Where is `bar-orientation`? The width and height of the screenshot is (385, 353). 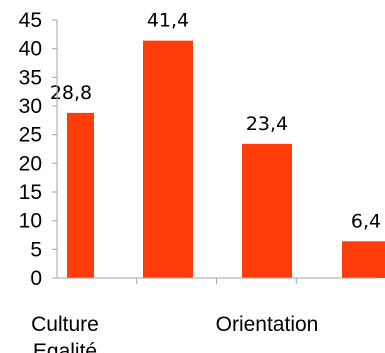
bar-orientation is located at coordinates (267, 211).